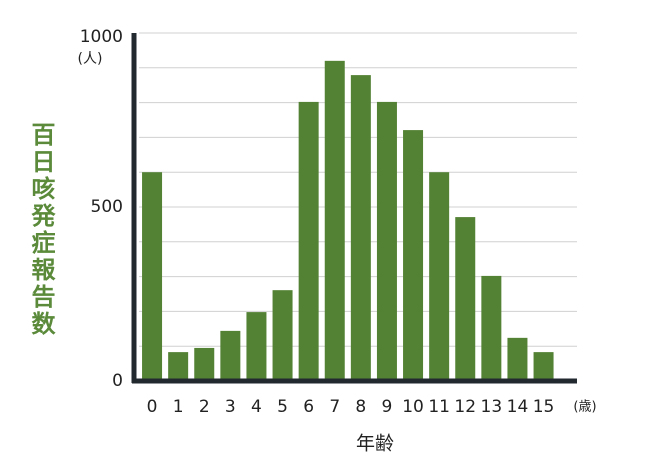  What do you see at coordinates (178, 407) in the screenshot?
I see `x-tick-label: 1` at bounding box center [178, 407].